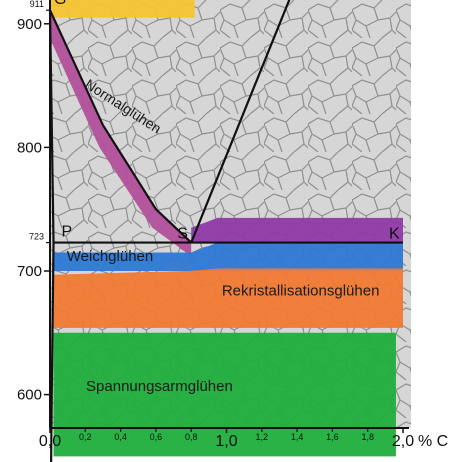 Image resolution: width=459 pixels, height=462 pixels. What do you see at coordinates (60, 4) in the screenshot?
I see `point-label-g: G` at bounding box center [60, 4].